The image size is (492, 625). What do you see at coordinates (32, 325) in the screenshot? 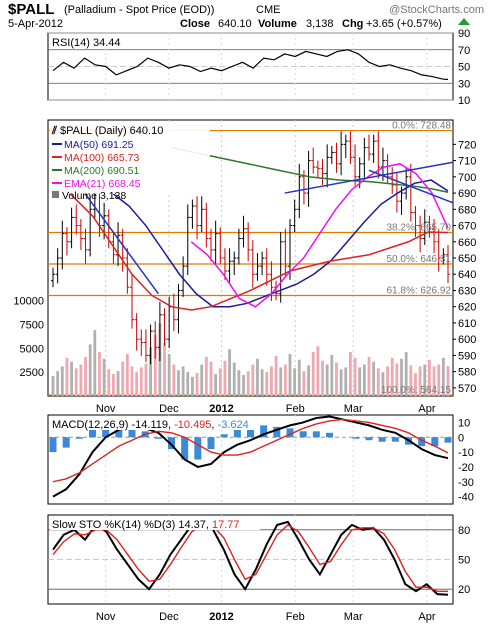
I see `volume-tick-label: 7500` at bounding box center [32, 325].